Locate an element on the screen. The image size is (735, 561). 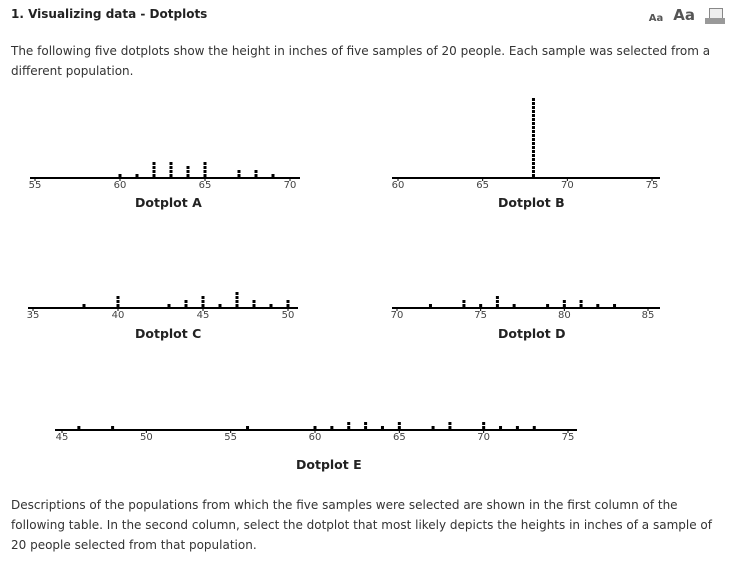
printer-icon is located at coordinates (715, 16).